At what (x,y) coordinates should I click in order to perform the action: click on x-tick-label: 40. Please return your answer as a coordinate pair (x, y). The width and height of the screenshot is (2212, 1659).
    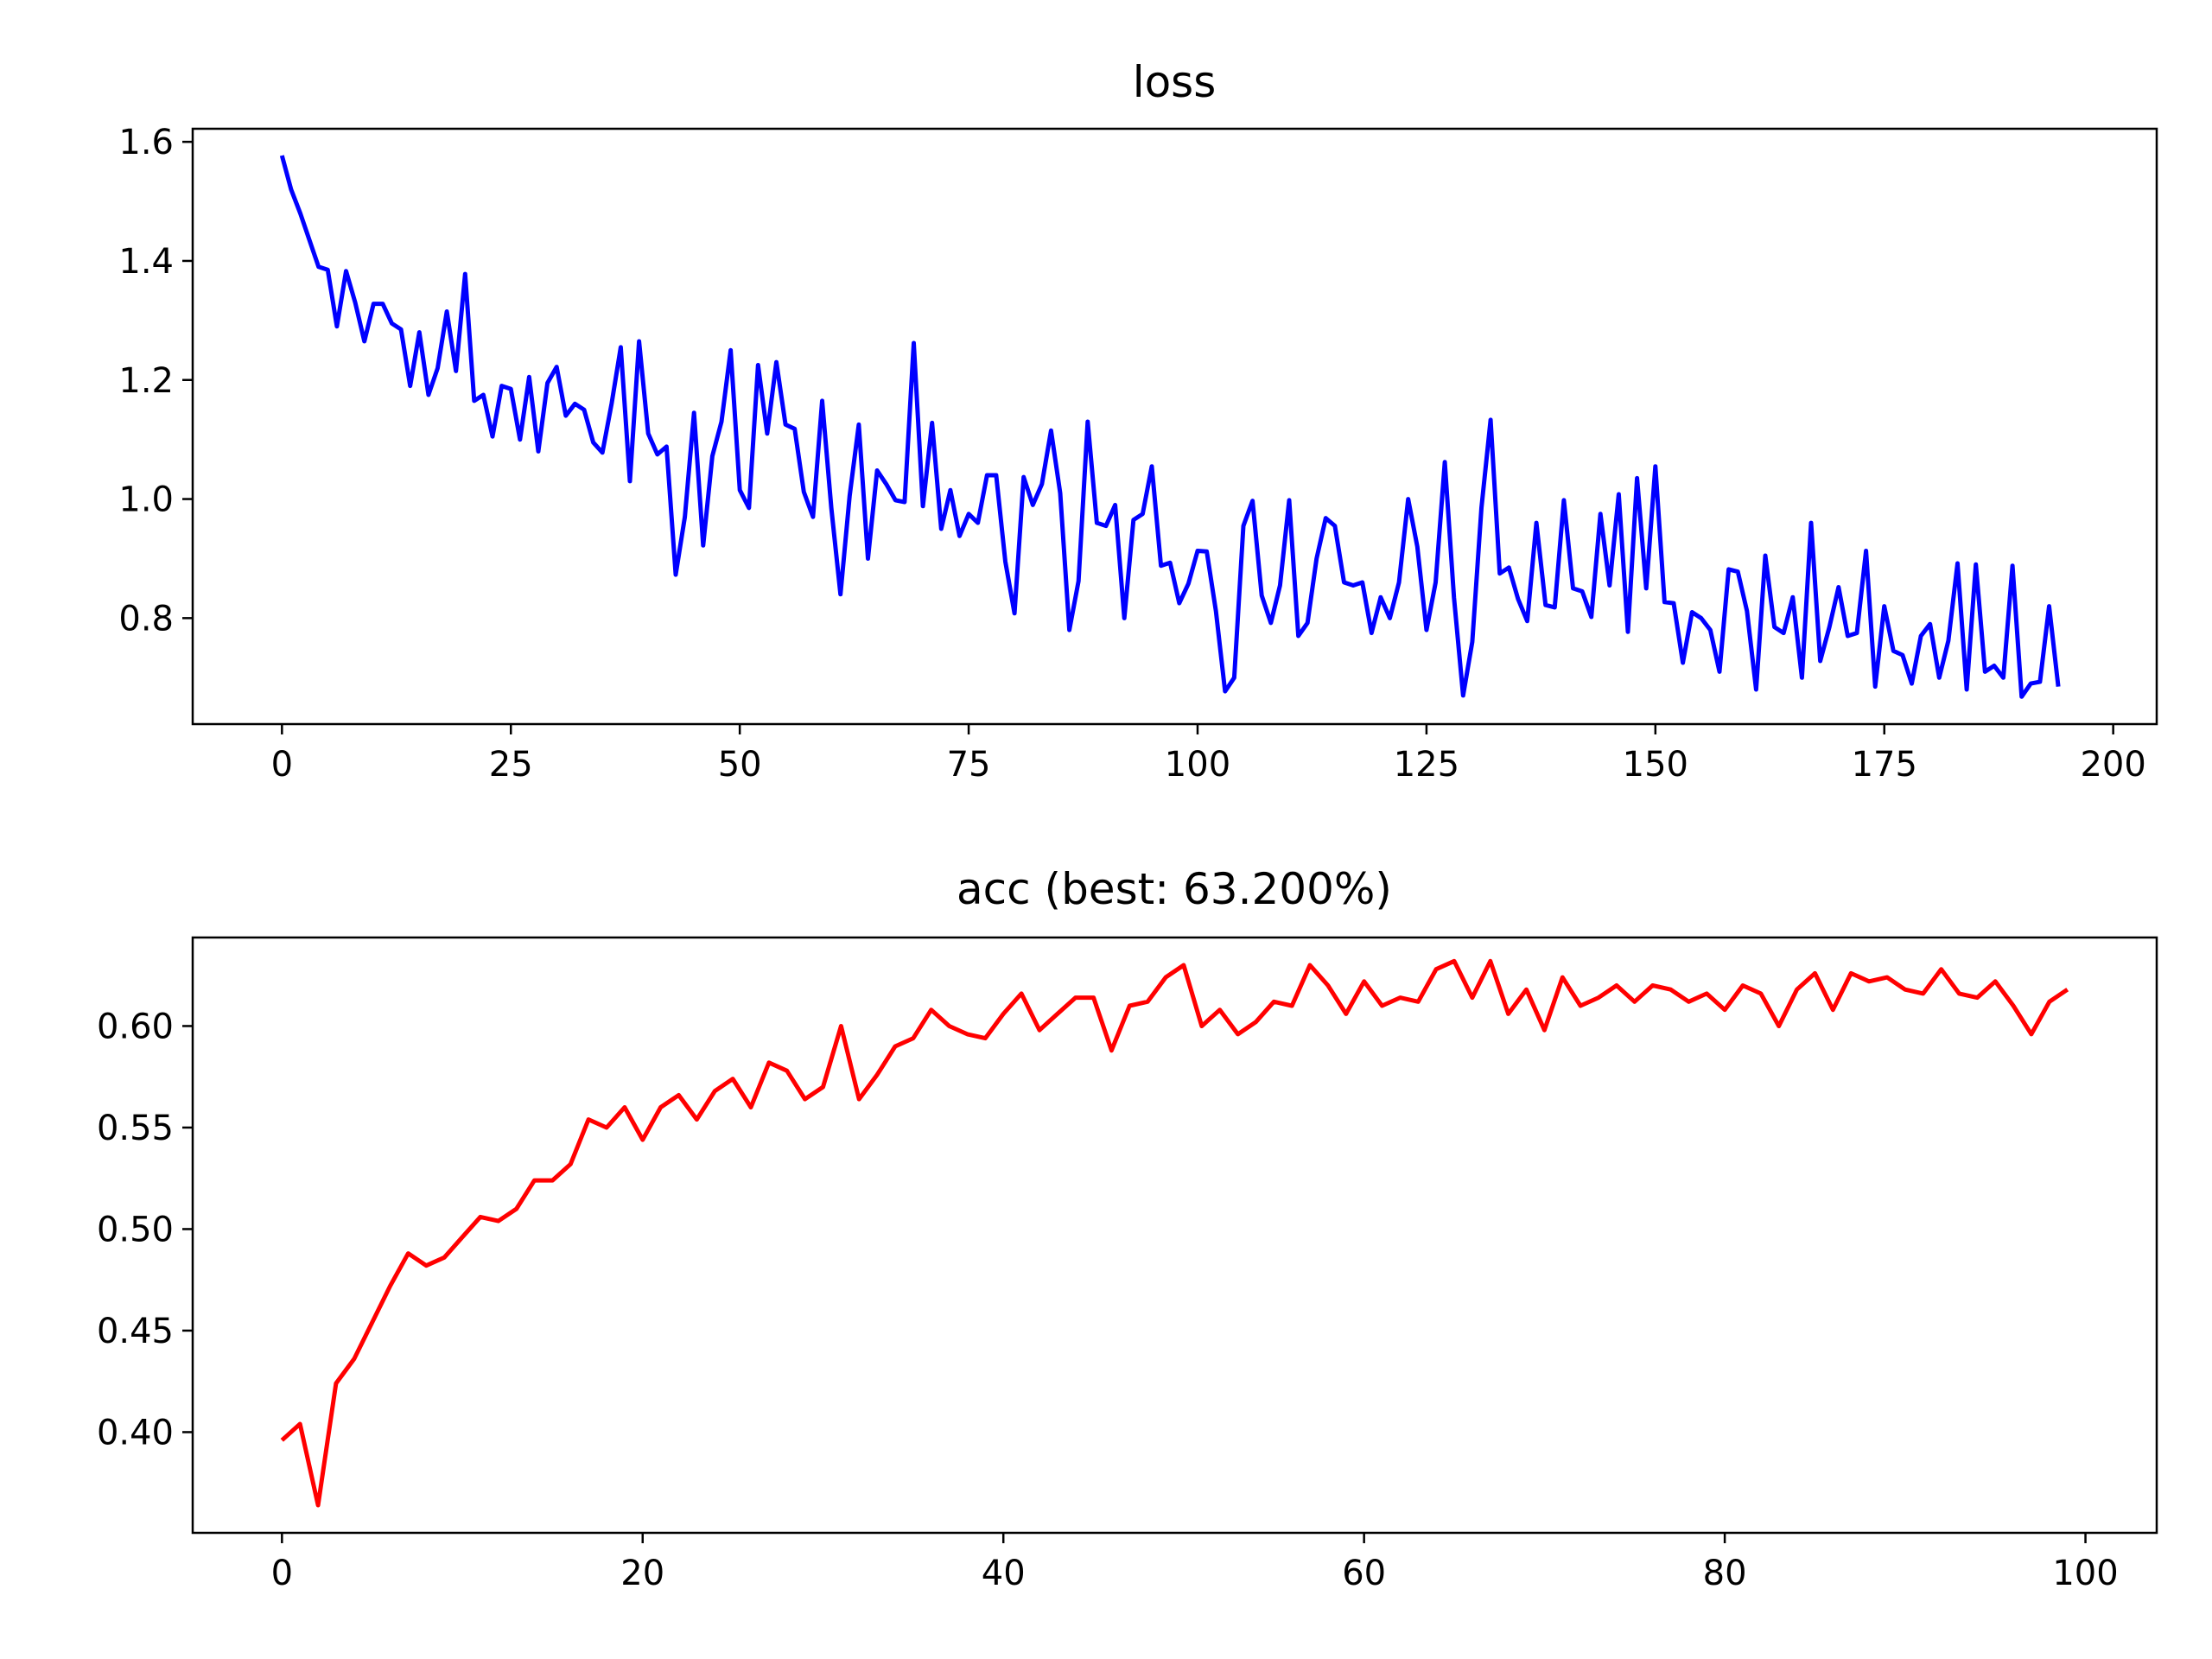
    Looking at the image, I should click on (1004, 1573).